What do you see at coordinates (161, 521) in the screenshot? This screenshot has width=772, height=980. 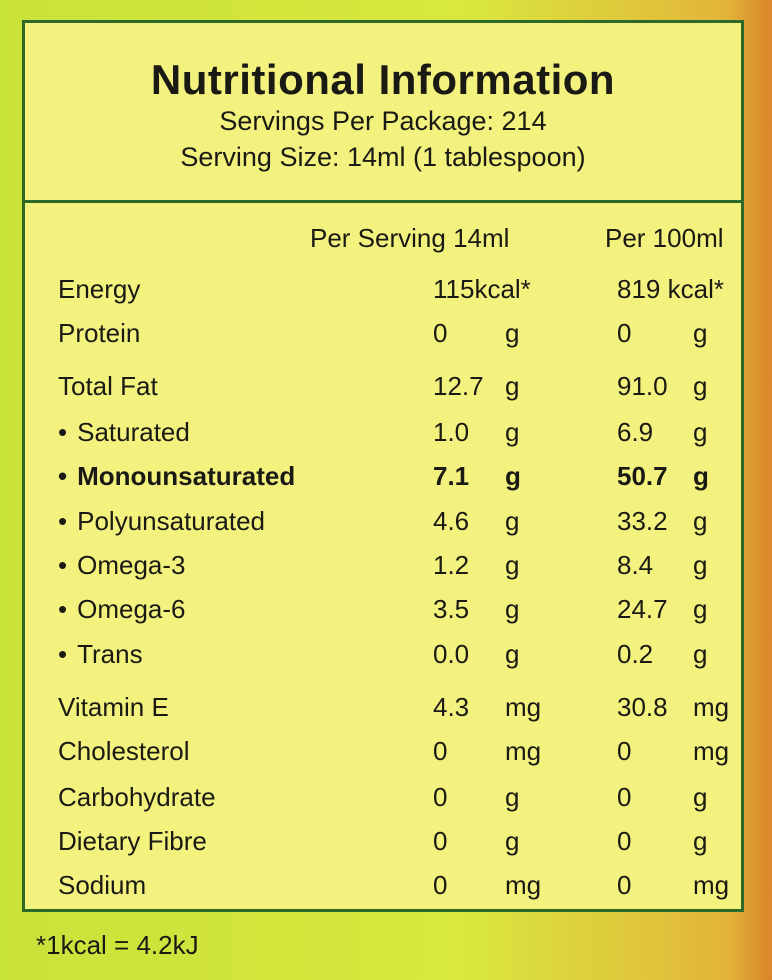 I see `row-label: Polyunsaturated` at bounding box center [161, 521].